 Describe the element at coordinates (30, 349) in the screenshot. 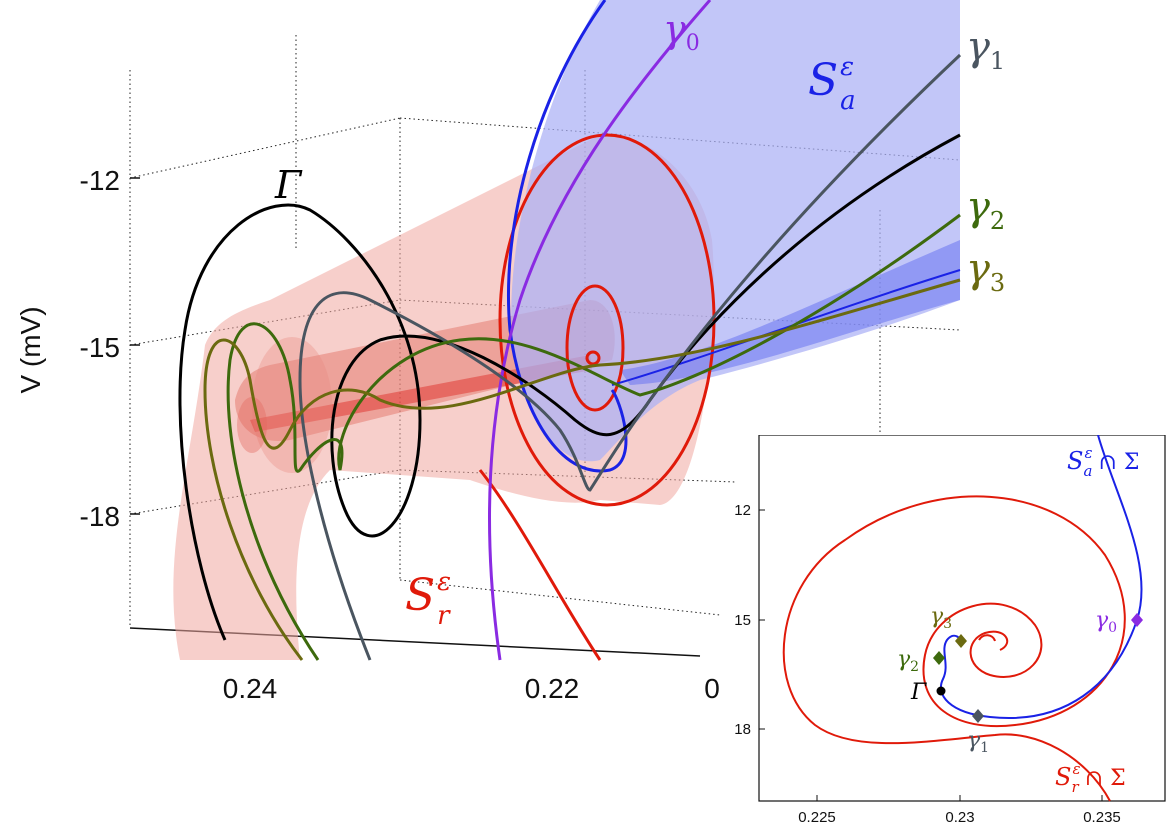

I see `y-axis-title: V (mV)` at that location.